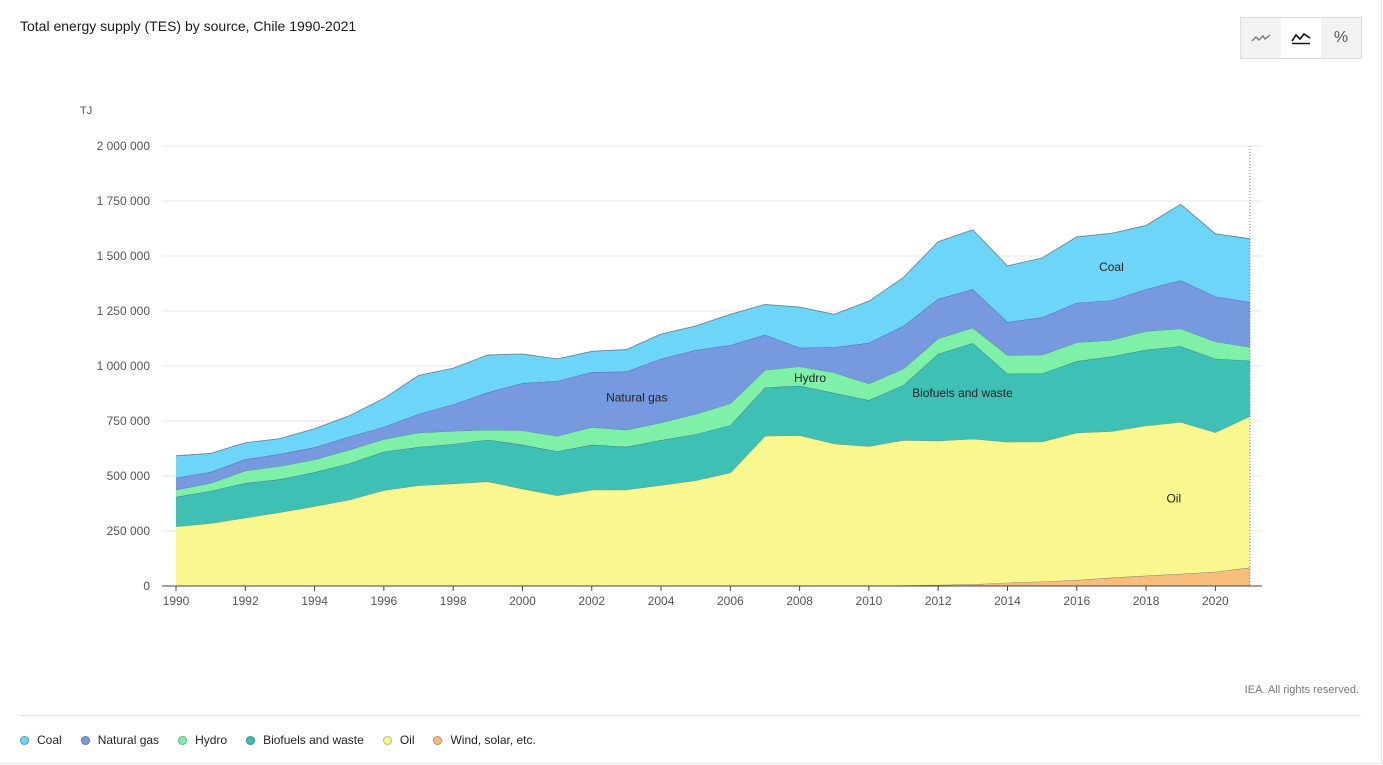 This screenshot has width=1383, height=765. Describe the element at coordinates (176, 601) in the screenshot. I see `x-tick-label: 1990` at that location.